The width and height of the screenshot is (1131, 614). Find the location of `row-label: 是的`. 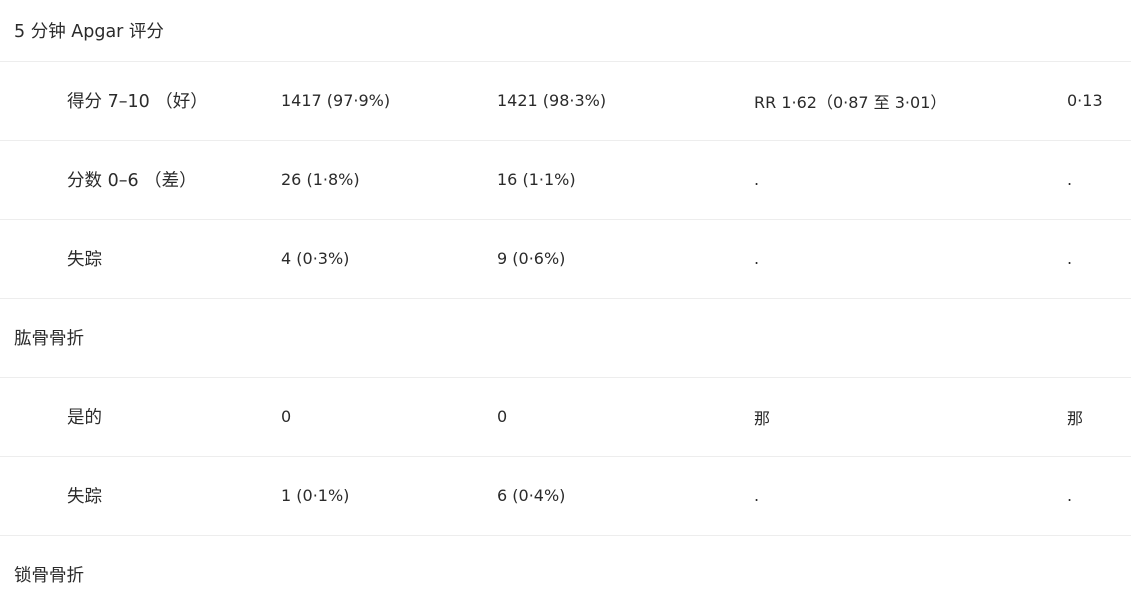

row-label: 是的 is located at coordinates (140, 416).